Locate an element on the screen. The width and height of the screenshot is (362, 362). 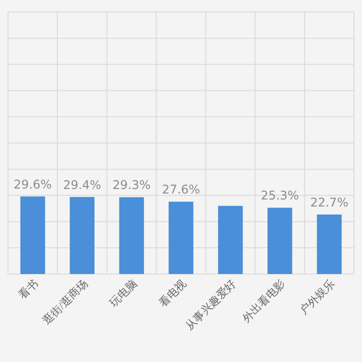
x-tick-label: 玩电脑 is located at coordinates (123, 293).